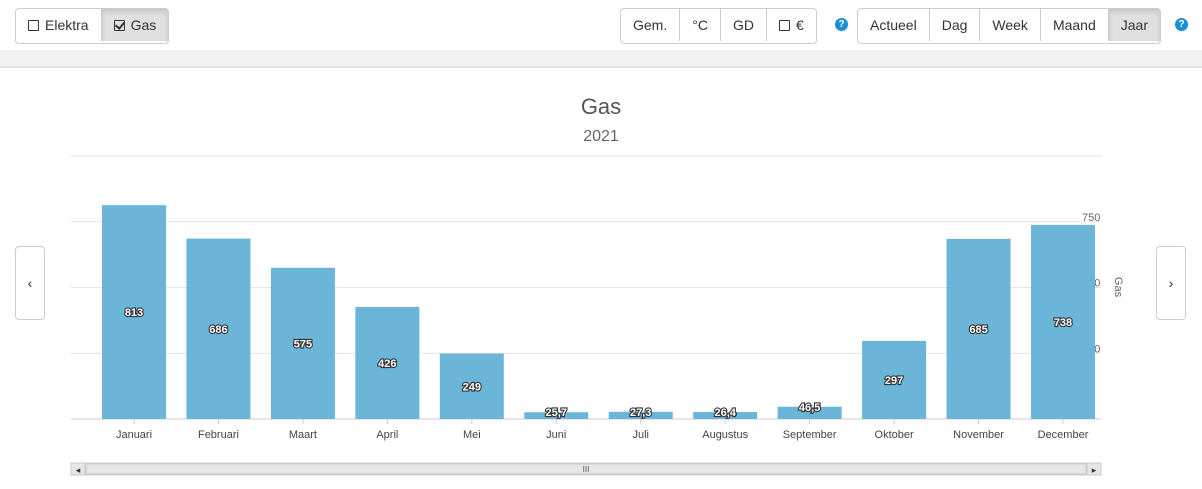 This screenshot has width=1202, height=489. I want to click on period-actueel-button: Actueel, so click(894, 25).